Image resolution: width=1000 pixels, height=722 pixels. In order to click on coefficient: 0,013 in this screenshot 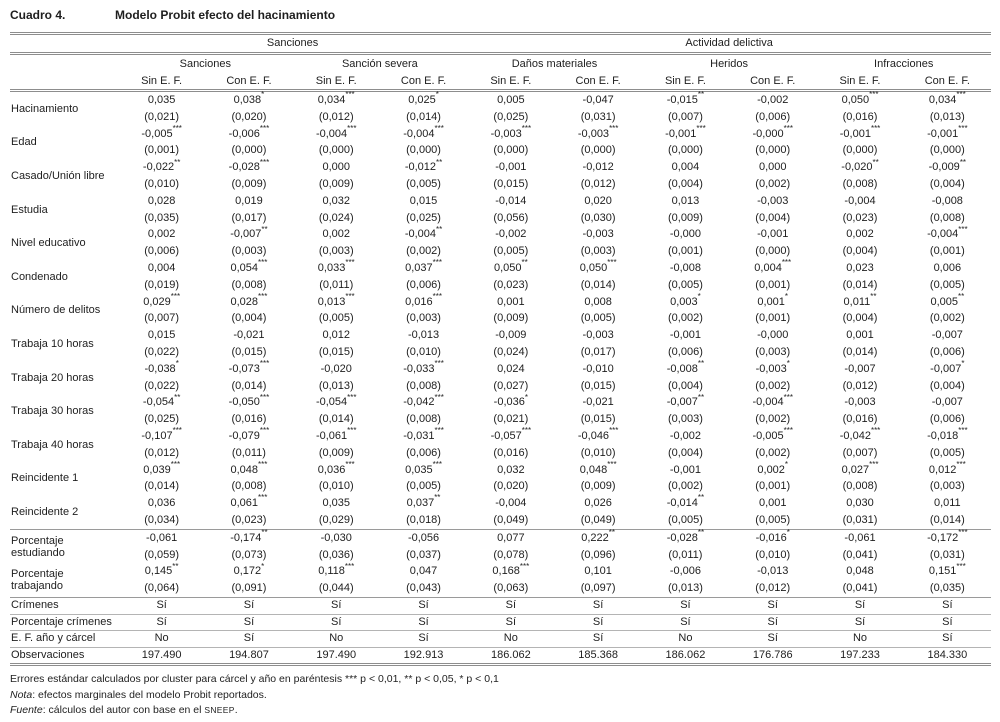, I will do `click(685, 200)`.